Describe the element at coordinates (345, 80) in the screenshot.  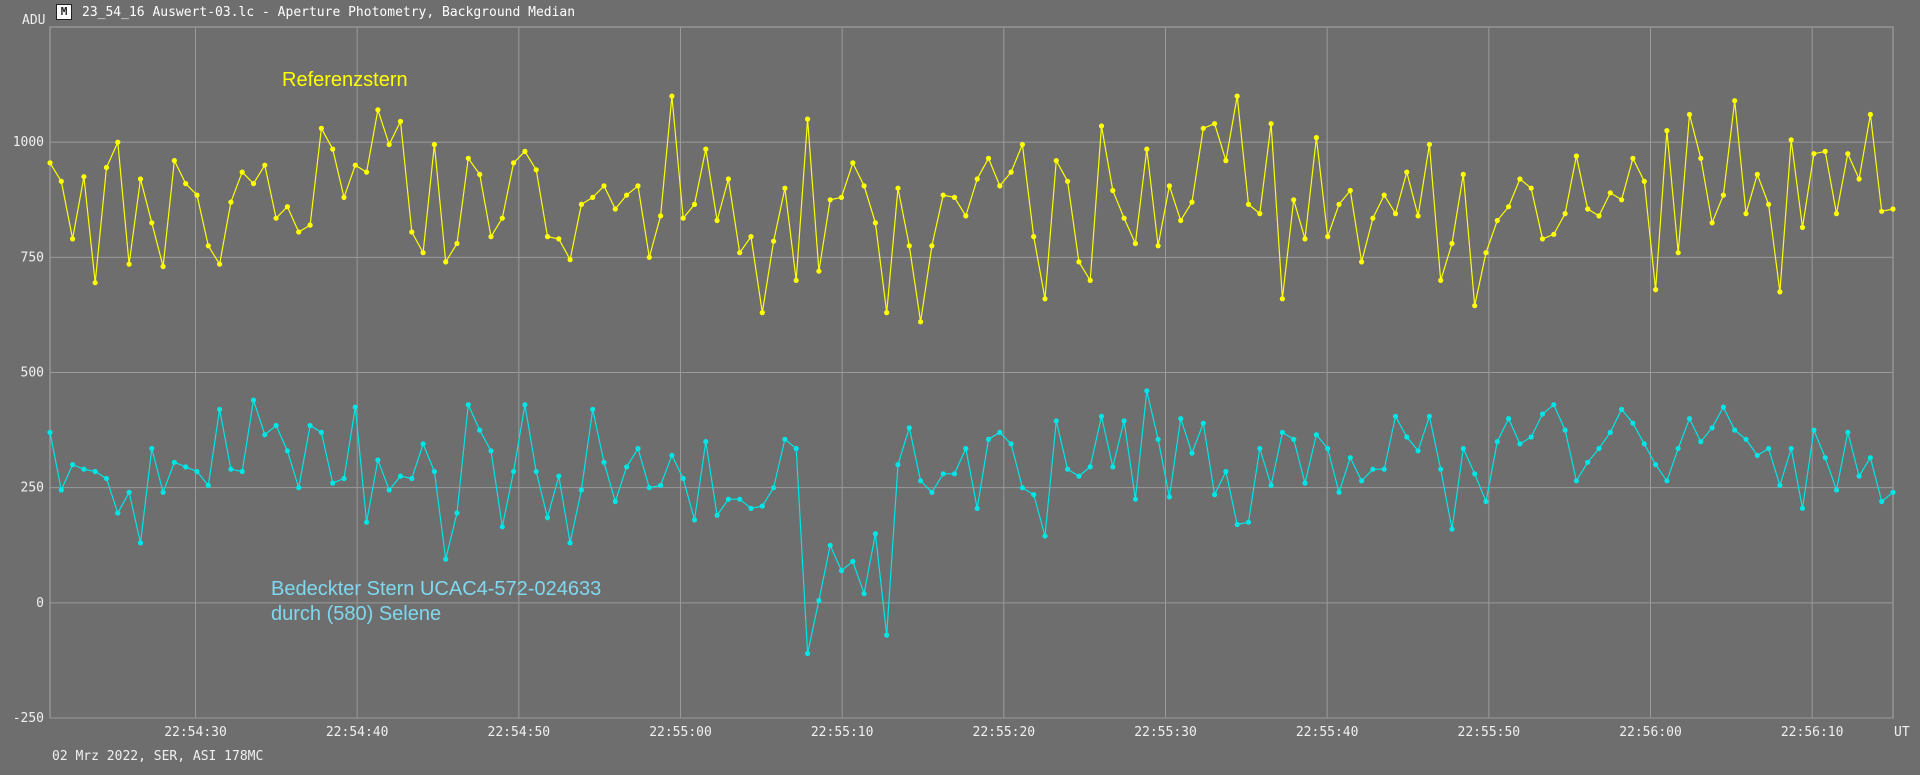
I see `annotation-reference-line: Referenzstern` at that location.